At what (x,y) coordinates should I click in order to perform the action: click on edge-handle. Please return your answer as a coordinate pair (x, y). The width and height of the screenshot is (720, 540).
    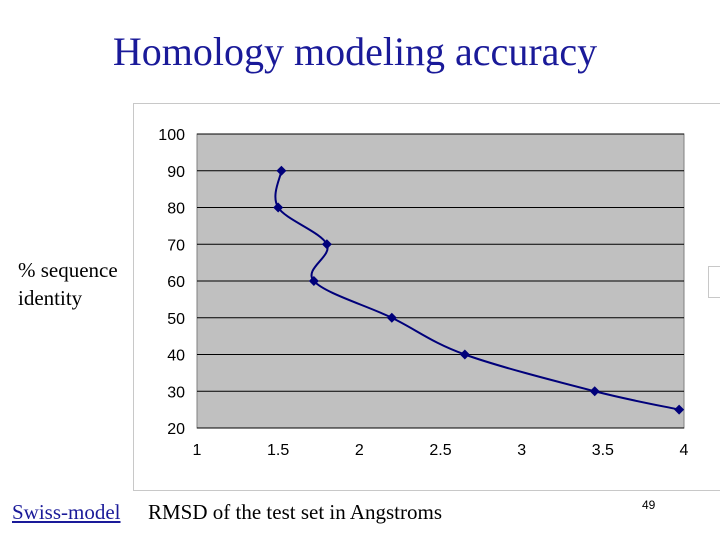
    Looking at the image, I should click on (714, 282).